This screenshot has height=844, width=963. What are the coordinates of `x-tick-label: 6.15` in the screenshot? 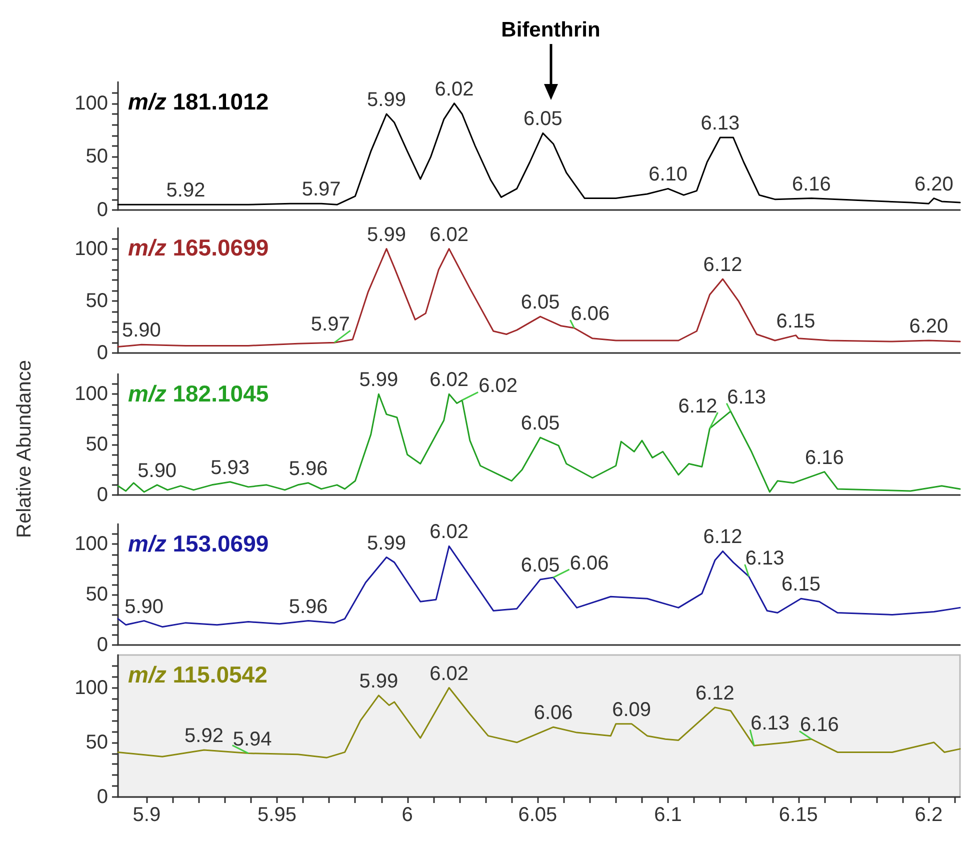 It's located at (798, 815).